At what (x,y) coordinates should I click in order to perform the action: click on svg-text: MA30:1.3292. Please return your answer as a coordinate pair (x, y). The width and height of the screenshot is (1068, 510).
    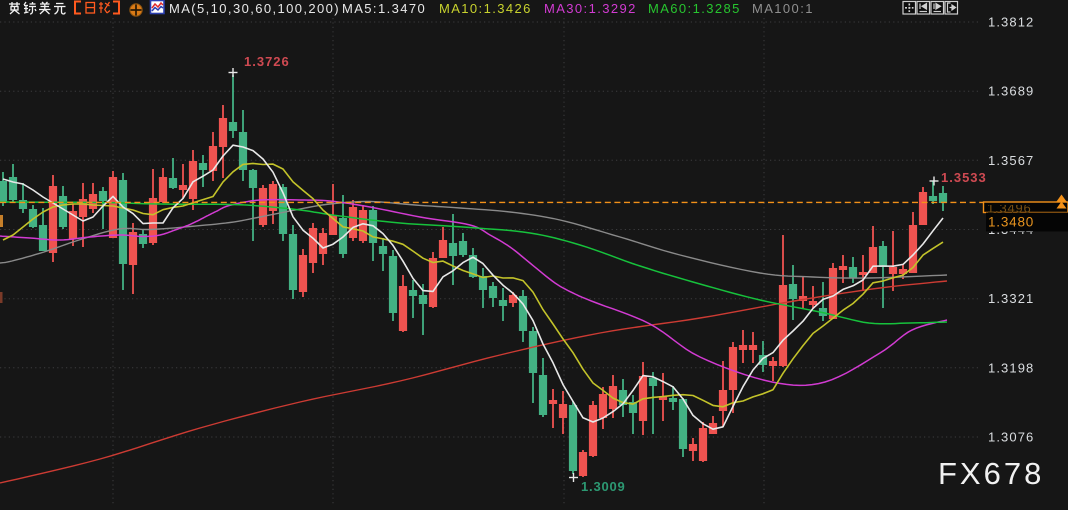
    Looking at the image, I should click on (590, 8).